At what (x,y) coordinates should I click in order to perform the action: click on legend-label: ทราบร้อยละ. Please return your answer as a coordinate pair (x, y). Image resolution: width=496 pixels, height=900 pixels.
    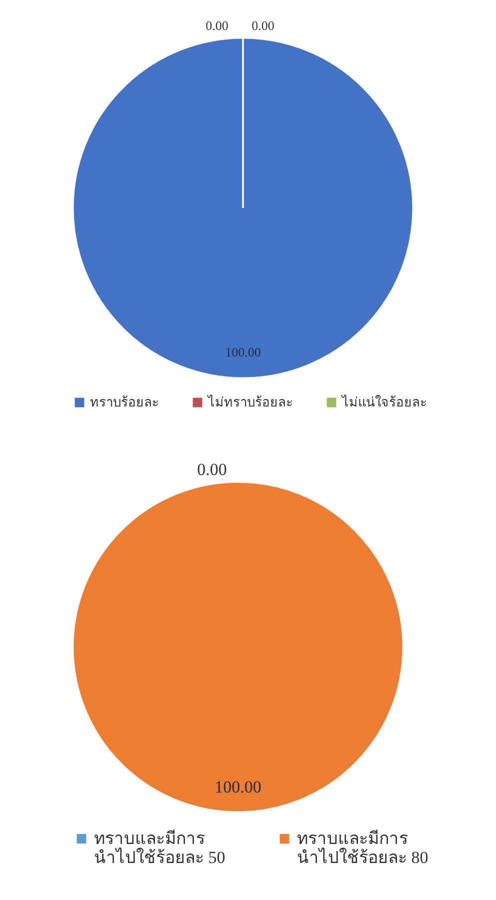
    Looking at the image, I should click on (124, 402).